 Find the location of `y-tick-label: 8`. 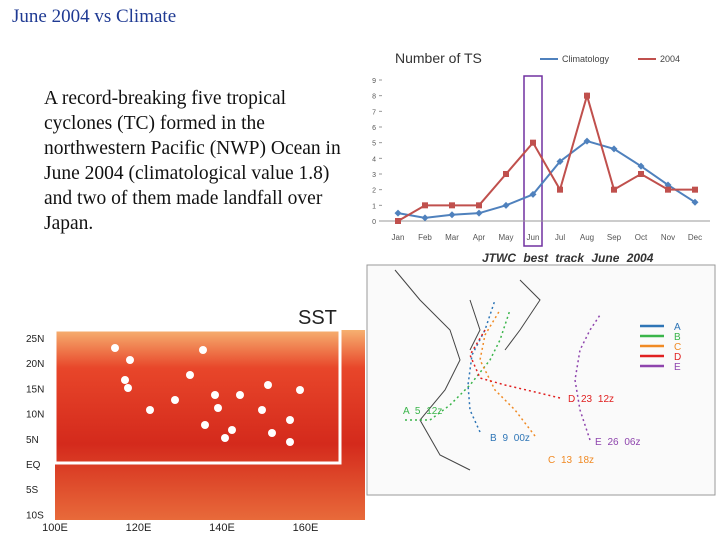

y-tick-label: 8 is located at coordinates (374, 97).